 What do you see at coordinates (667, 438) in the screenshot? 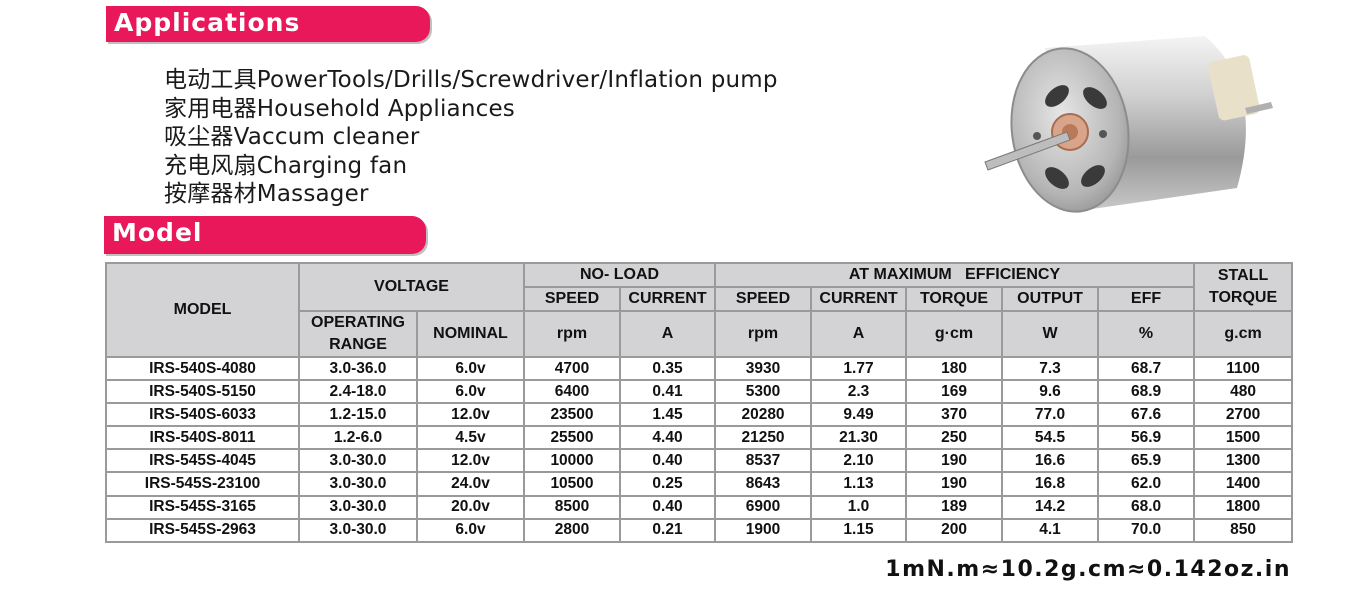
I see `cell-noload-current: 4.40` at bounding box center [667, 438].